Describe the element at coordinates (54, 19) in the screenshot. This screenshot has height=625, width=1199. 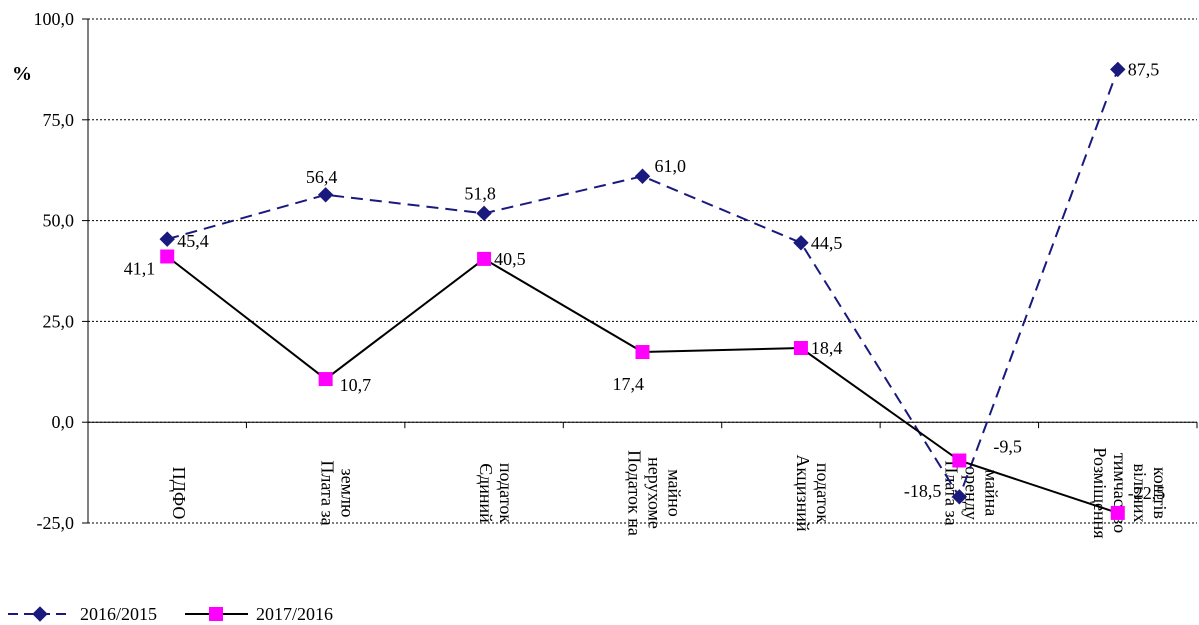
I see `y-tick-label: 100,0` at that location.